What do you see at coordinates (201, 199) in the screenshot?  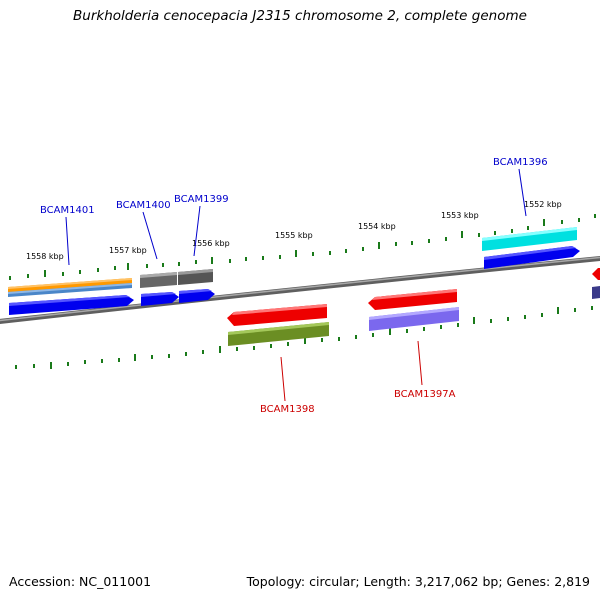 I see `gene-label-bcam1399: BCAM1399` at bounding box center [201, 199].